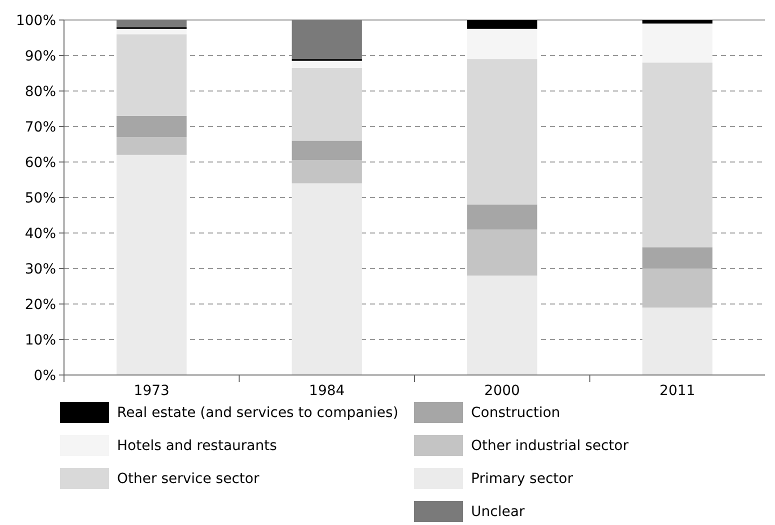 The height and width of the screenshot is (525, 775). Describe the element at coordinates (678, 391) in the screenshot. I see `x-tick-label: 2011` at that location.